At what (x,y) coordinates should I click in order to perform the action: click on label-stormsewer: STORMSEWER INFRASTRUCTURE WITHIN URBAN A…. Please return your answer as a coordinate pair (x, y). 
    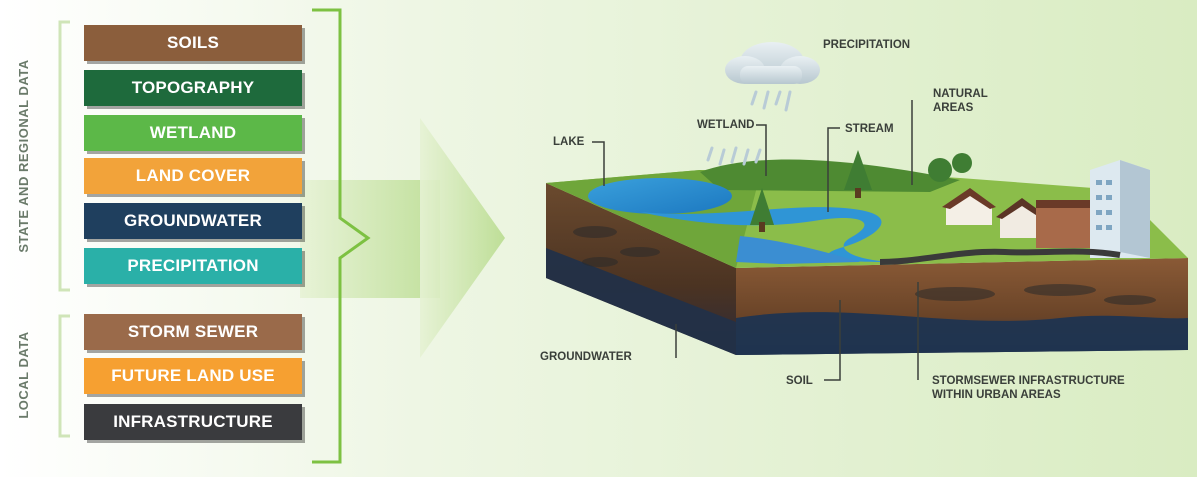
    Looking at the image, I should click on (1028, 388).